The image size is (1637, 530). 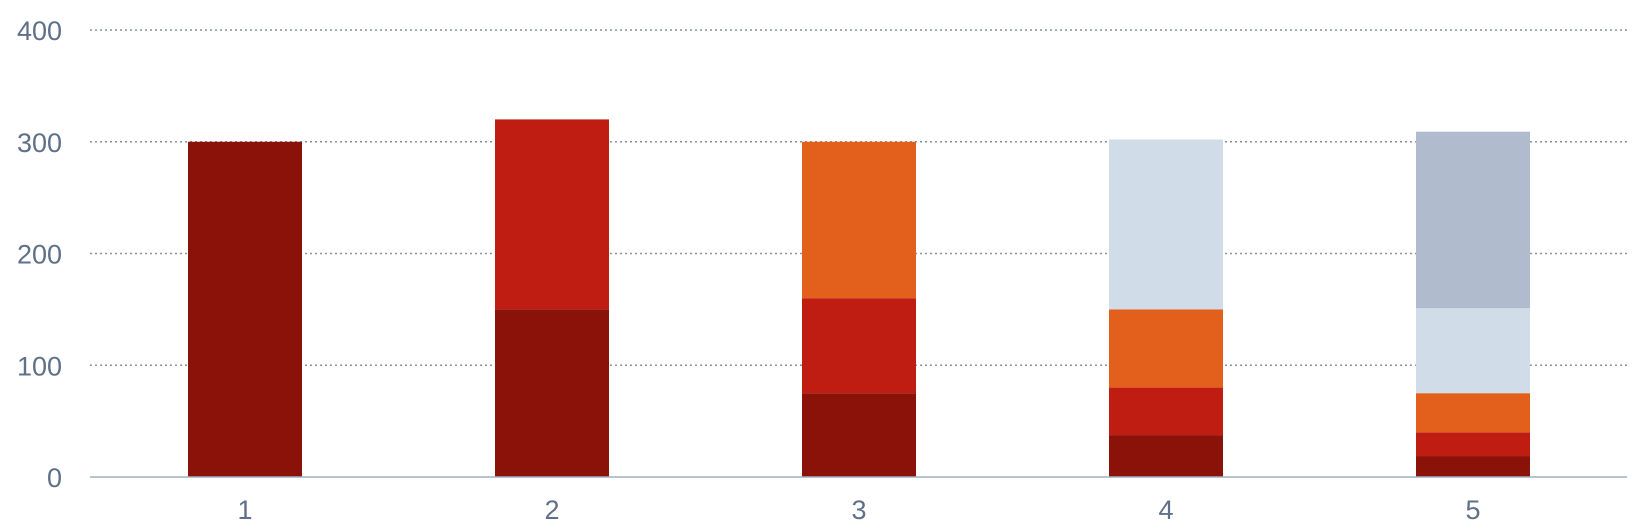 I want to click on y-tick-label: 100, so click(x=39, y=366).